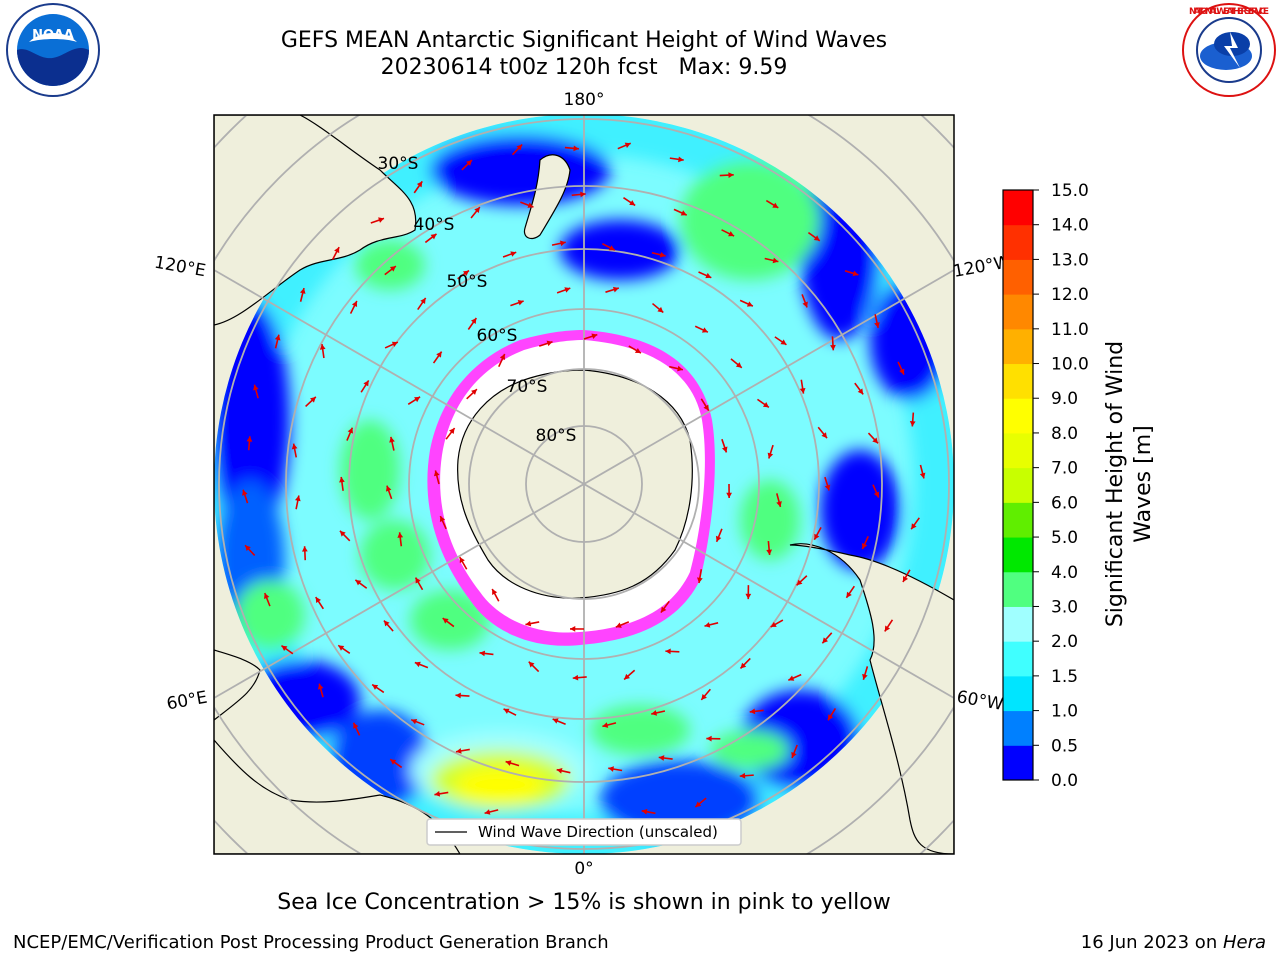  What do you see at coordinates (1064, 607) in the screenshot?
I see `colorbar-tick-label: 3.0` at bounding box center [1064, 607].